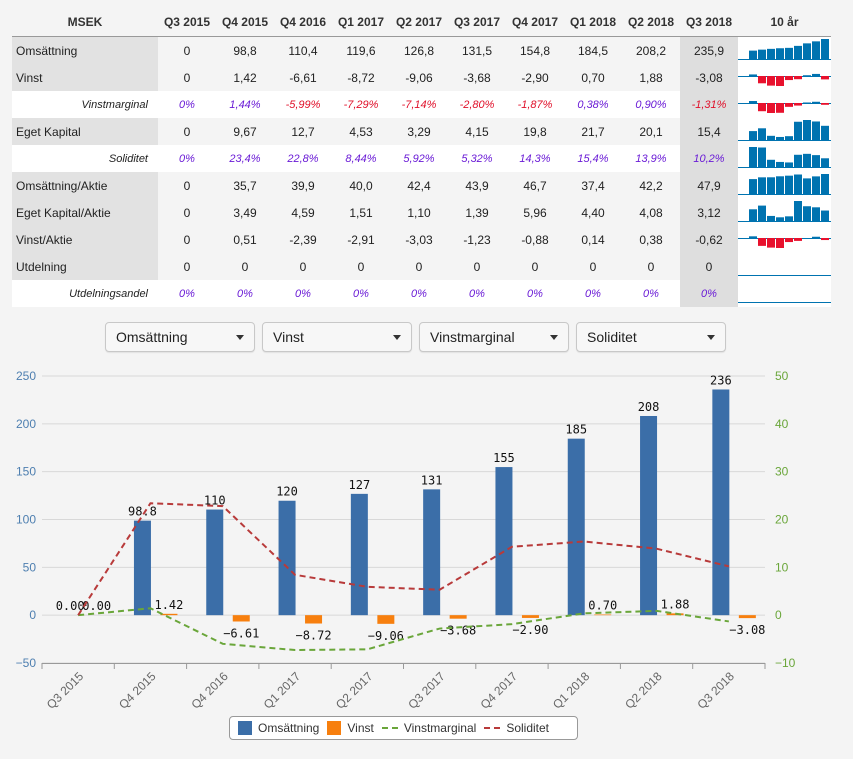  What do you see at coordinates (337, 337) in the screenshot?
I see `series-2-dropdown: Vinst` at bounding box center [337, 337].